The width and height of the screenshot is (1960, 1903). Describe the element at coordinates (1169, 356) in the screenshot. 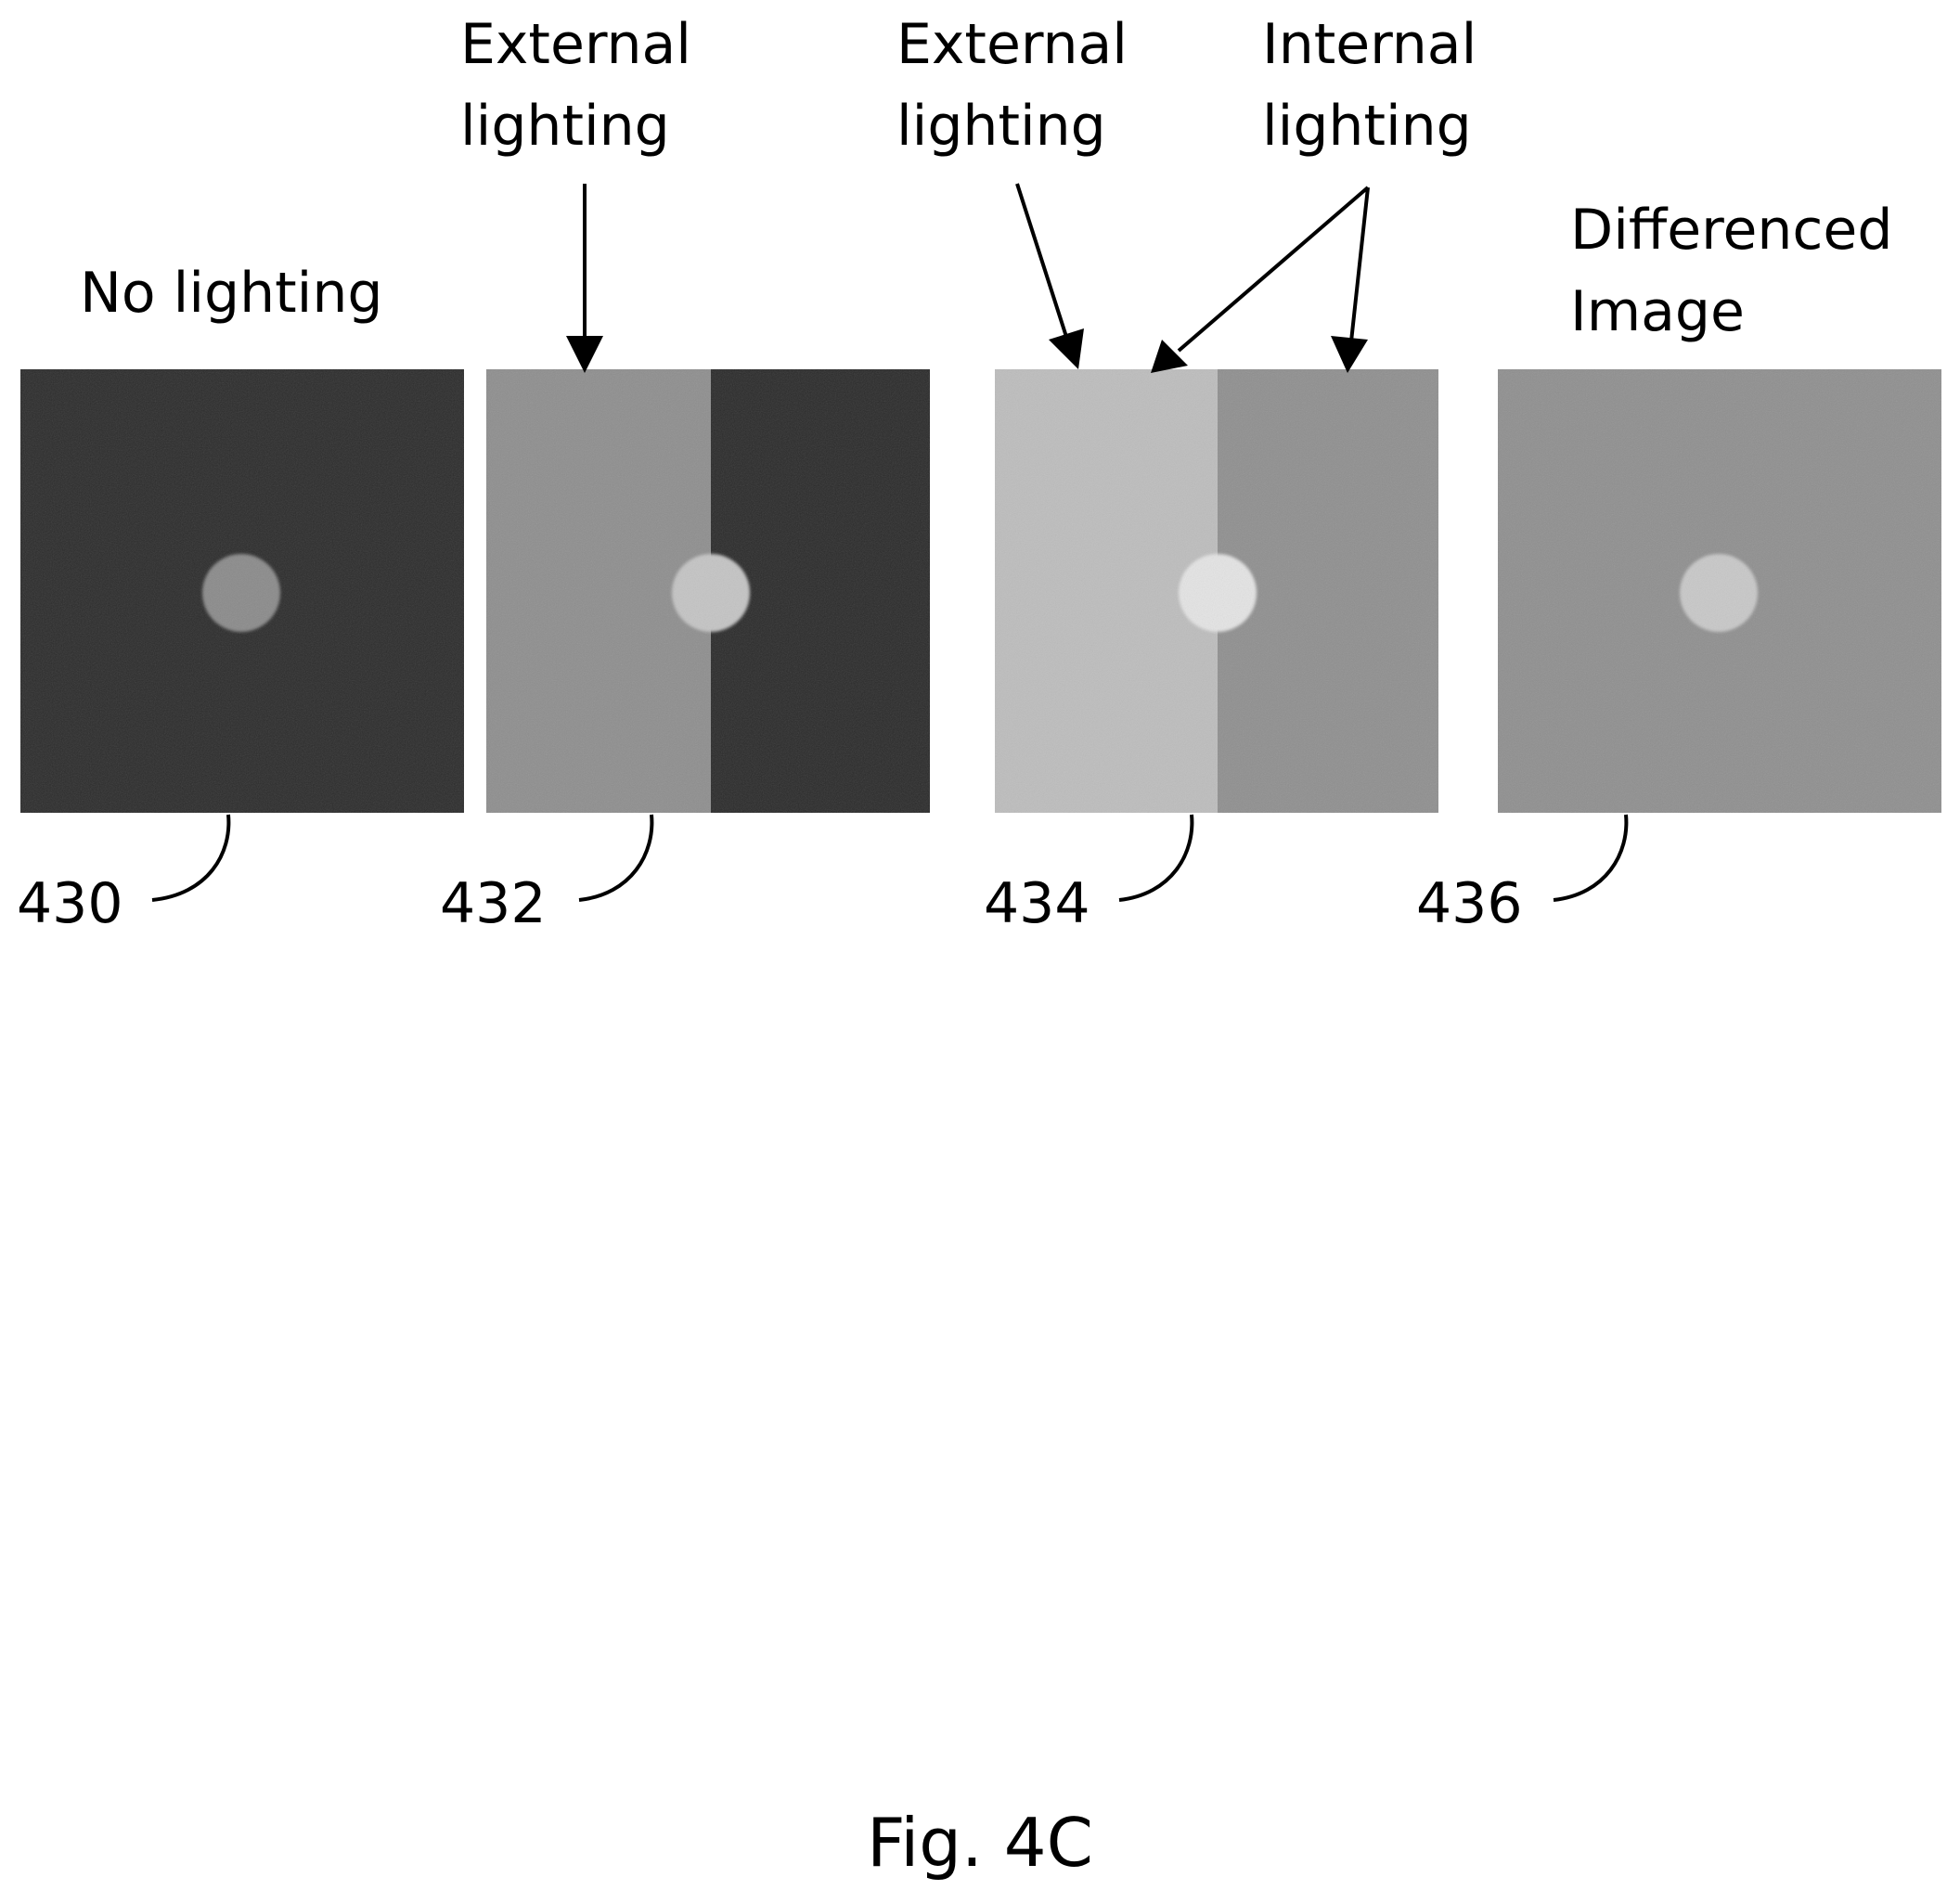

I see `arrowhead-internal-left` at that location.